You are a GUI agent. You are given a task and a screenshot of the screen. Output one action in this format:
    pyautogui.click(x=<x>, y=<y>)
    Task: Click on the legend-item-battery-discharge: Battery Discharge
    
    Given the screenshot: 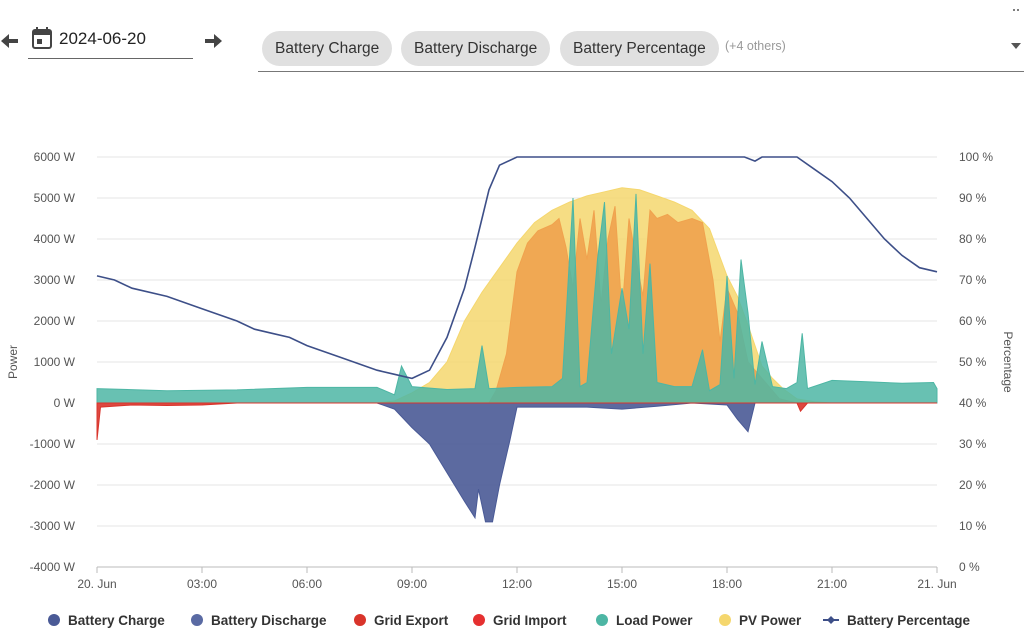 What is the action you would take?
    pyautogui.click(x=259, y=622)
    